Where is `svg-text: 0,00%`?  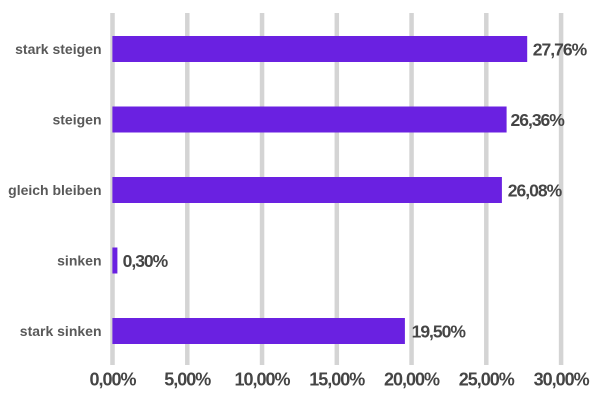 svg-text: 0,00% is located at coordinates (112, 380).